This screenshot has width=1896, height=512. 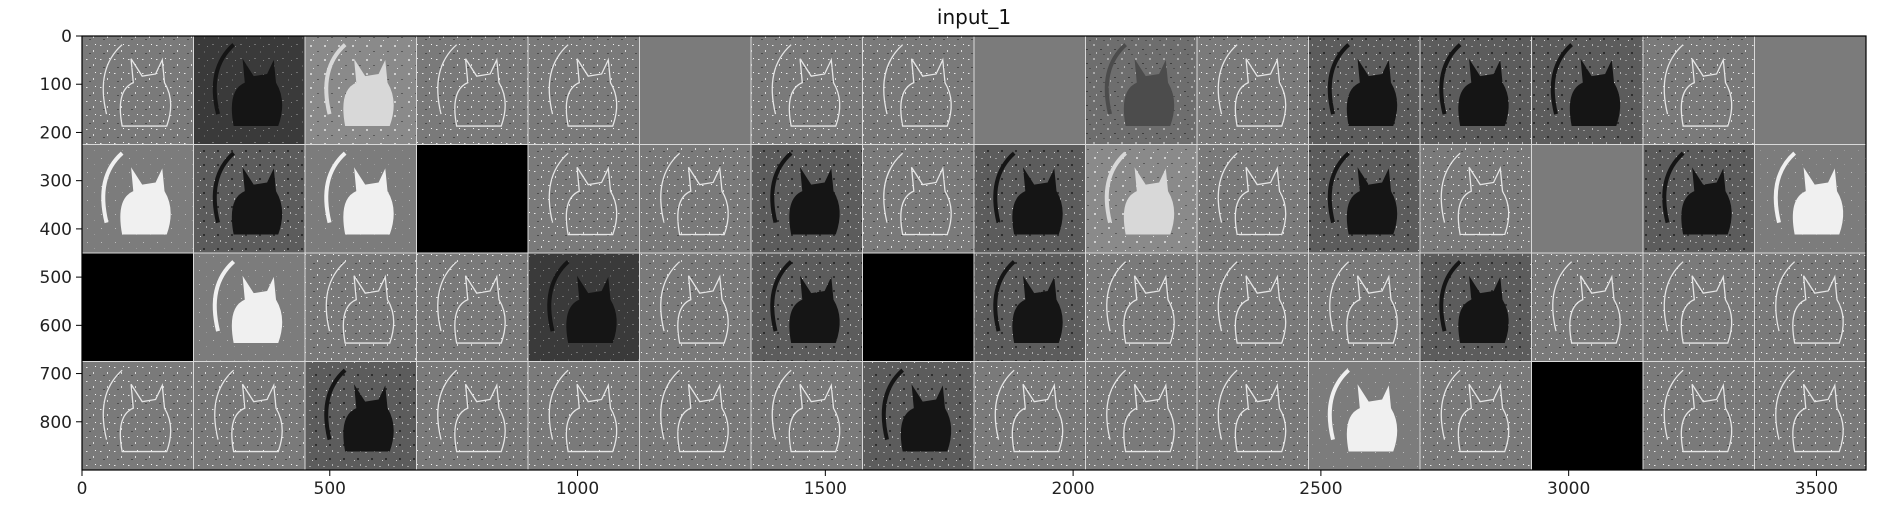 I want to click on x-tick-label: 1500, so click(x=825, y=489).